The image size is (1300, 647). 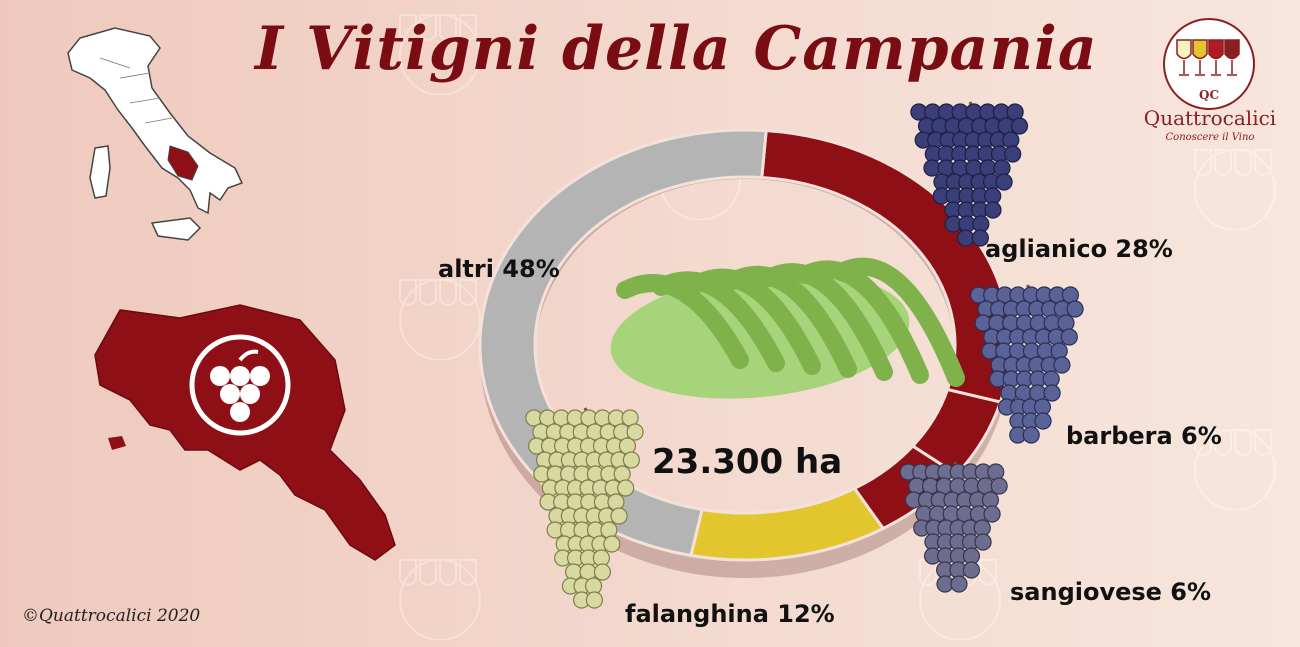 I want to click on page-title: I Vitigni della Campania, so click(x=676, y=49).